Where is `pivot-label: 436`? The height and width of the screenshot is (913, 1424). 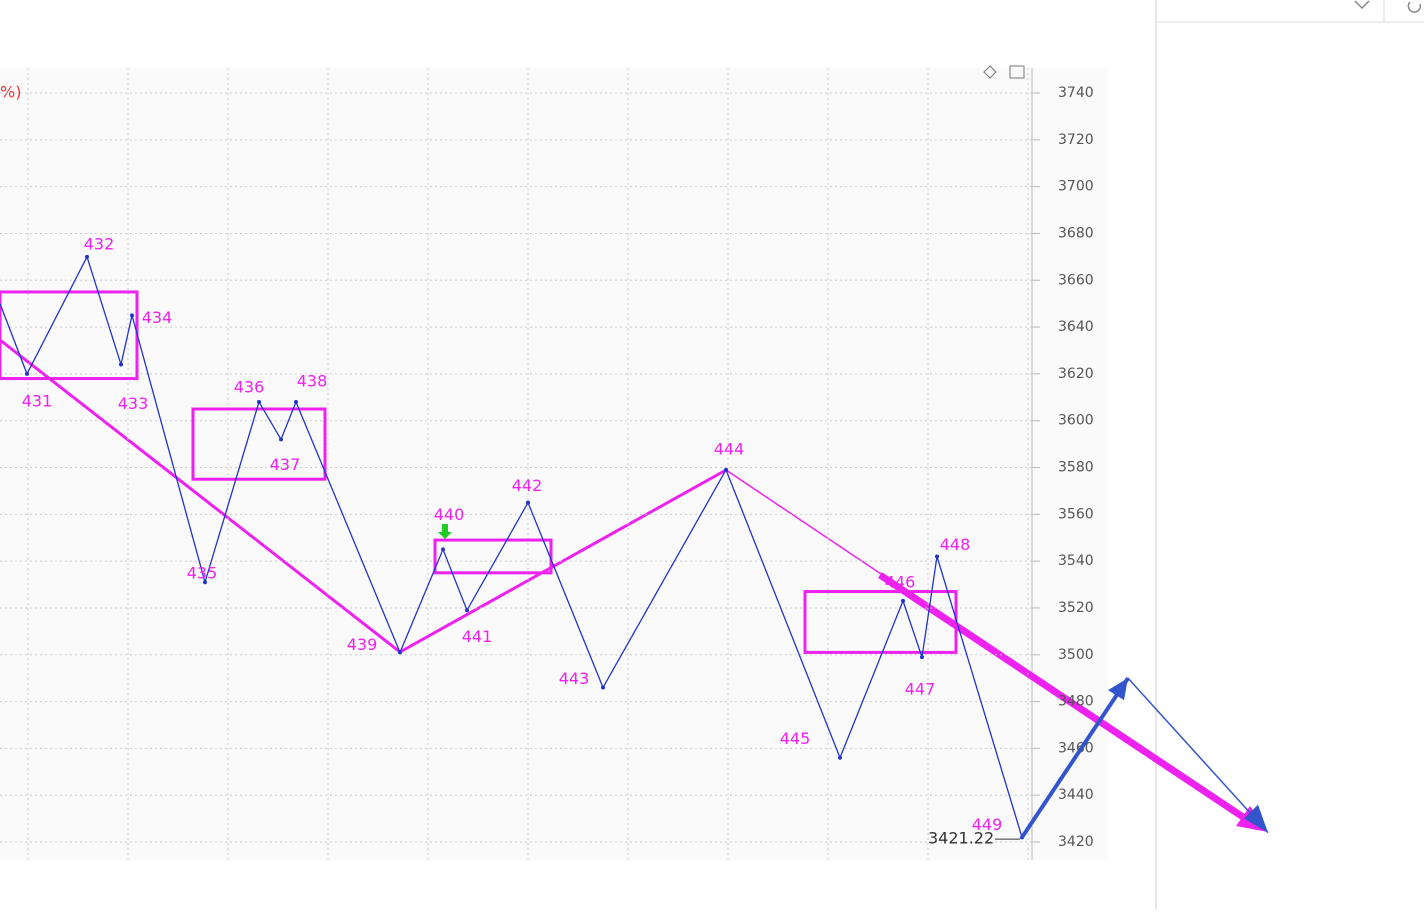 pivot-label: 436 is located at coordinates (249, 386).